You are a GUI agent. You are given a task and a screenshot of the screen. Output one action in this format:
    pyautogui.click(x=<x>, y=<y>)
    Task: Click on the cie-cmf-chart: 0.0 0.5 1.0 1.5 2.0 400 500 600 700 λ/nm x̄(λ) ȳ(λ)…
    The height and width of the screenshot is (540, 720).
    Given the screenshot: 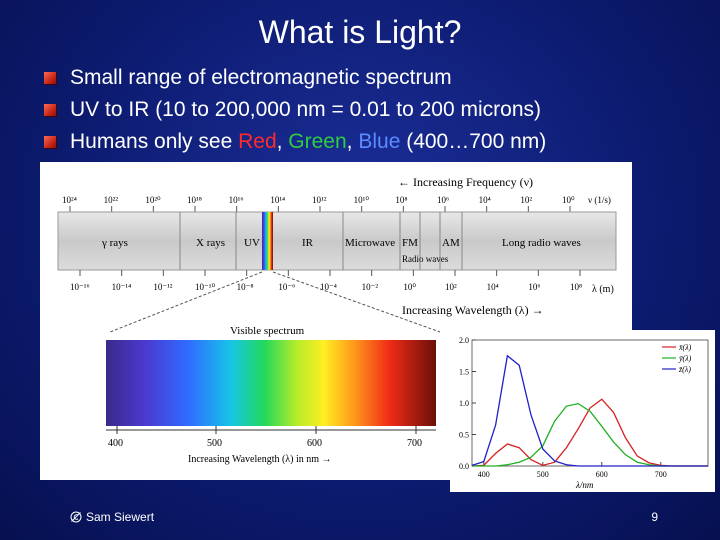 What is the action you would take?
    pyautogui.click(x=582, y=411)
    